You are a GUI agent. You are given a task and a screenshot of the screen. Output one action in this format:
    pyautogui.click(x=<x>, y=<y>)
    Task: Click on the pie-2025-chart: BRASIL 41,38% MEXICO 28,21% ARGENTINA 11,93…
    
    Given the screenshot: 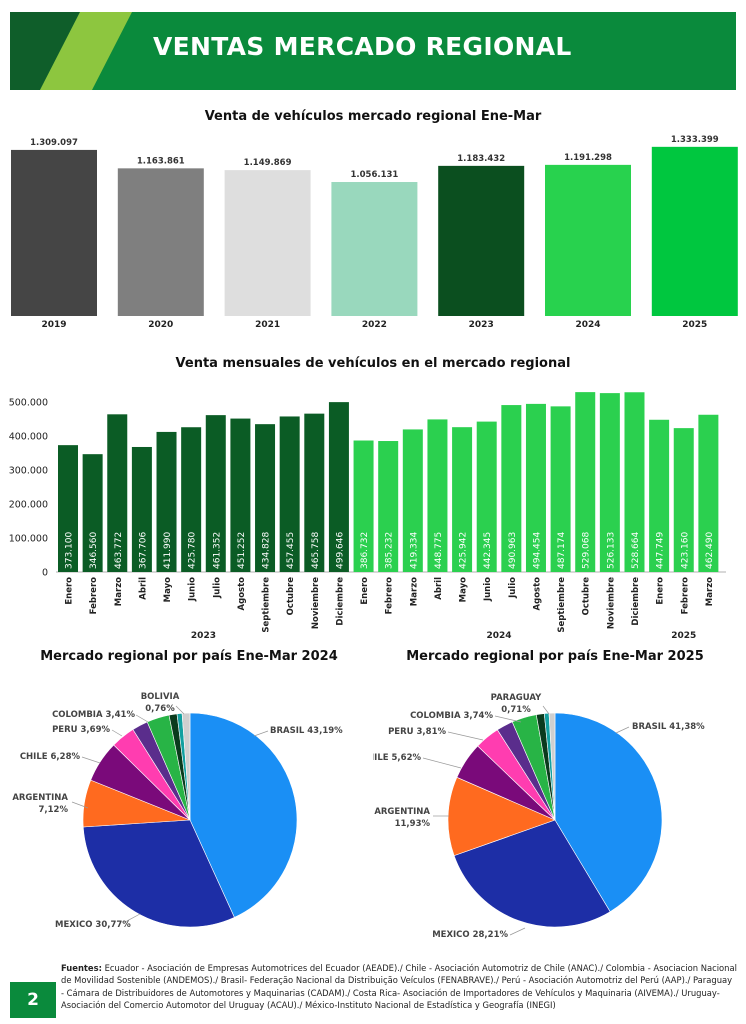 What is the action you would take?
    pyautogui.click(x=539, y=816)
    